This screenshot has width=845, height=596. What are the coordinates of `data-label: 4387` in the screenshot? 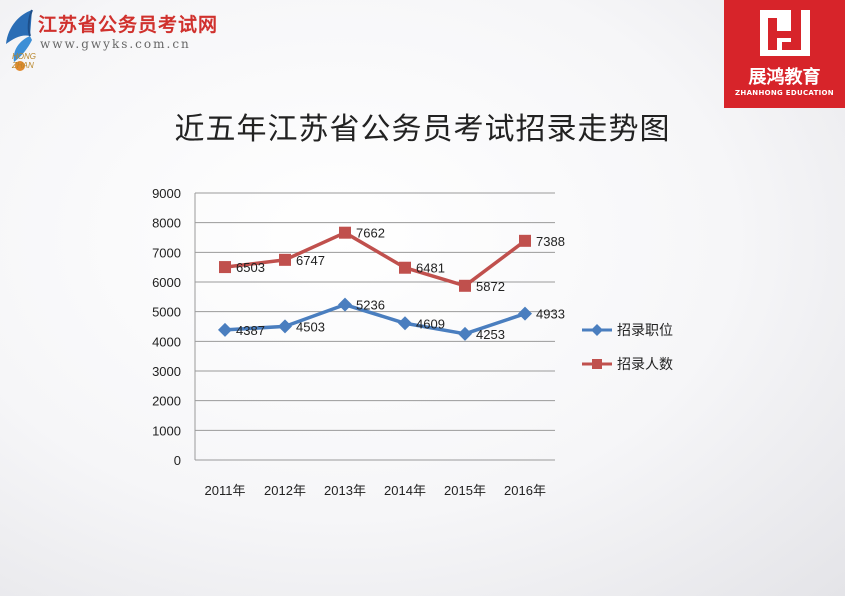 It's located at (250, 330).